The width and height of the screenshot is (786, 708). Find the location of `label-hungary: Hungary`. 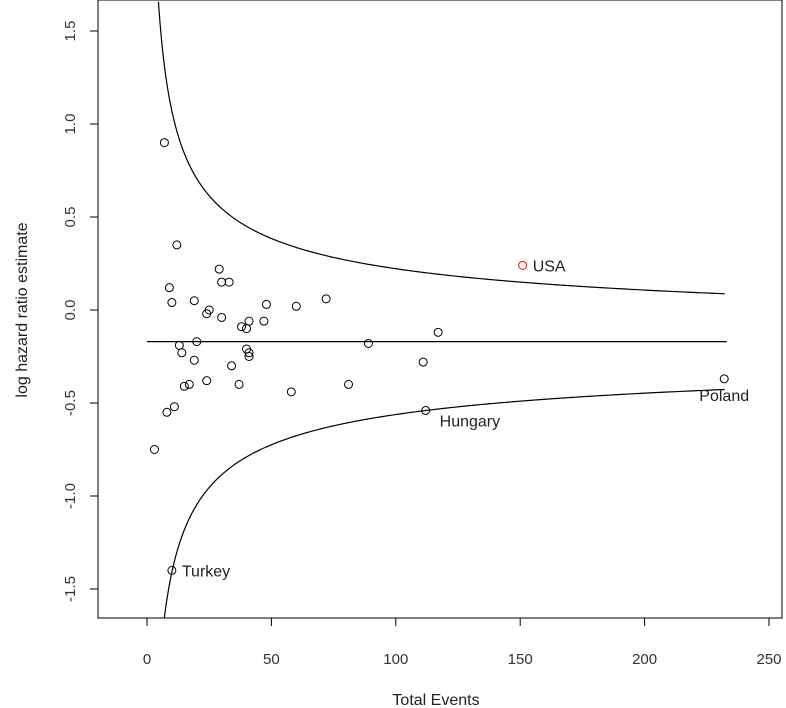

label-hungary: Hungary is located at coordinates (470, 421).